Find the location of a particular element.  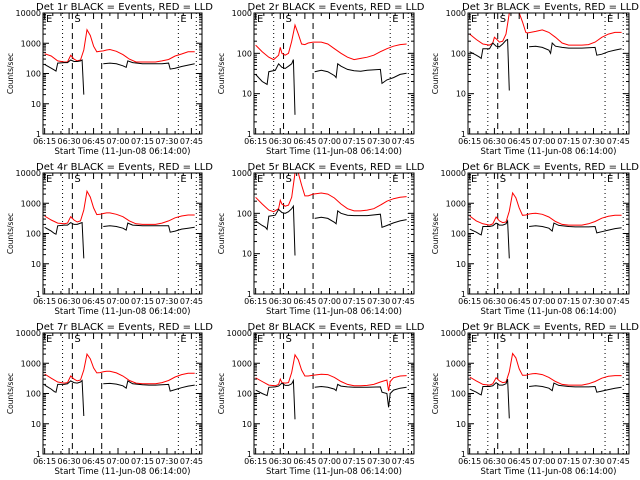

panel-title: Det 9r BLACK = Events, RED = LLD is located at coordinates (550, 327).